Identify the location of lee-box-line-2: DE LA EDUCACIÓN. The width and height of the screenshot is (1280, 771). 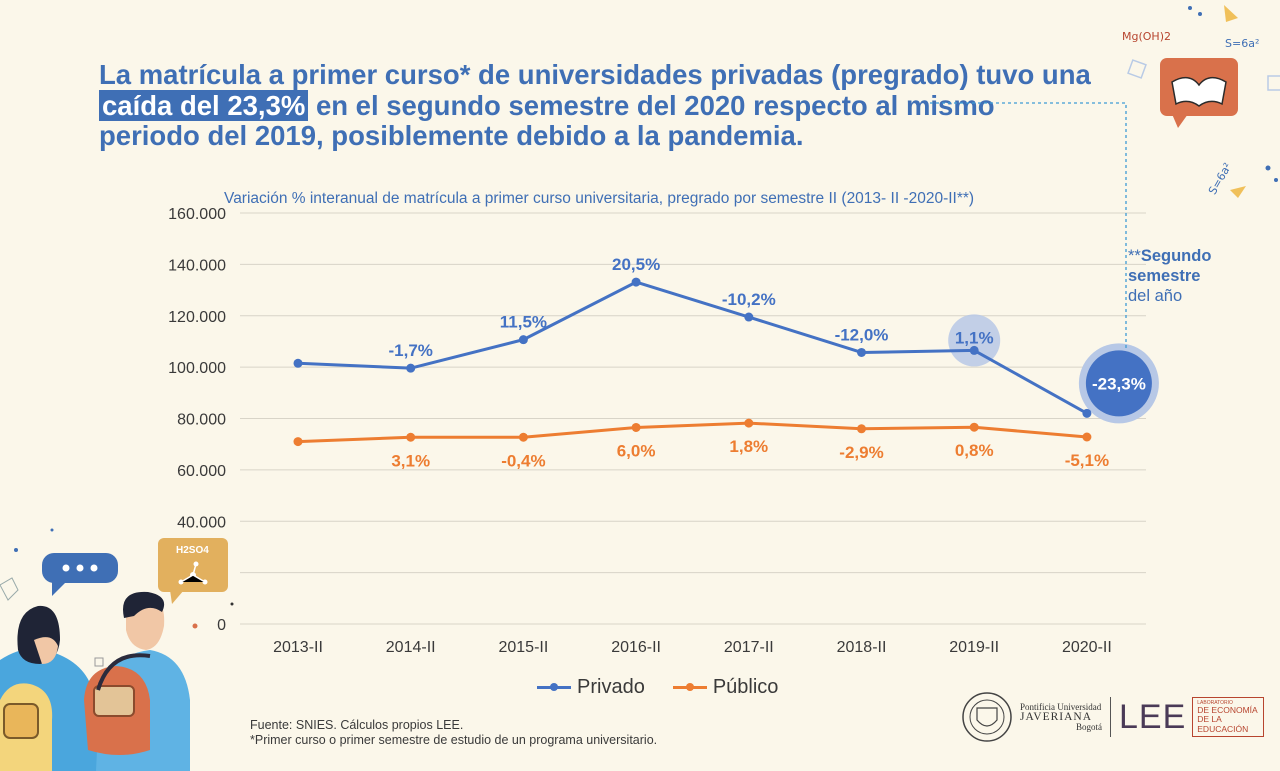
(1223, 724).